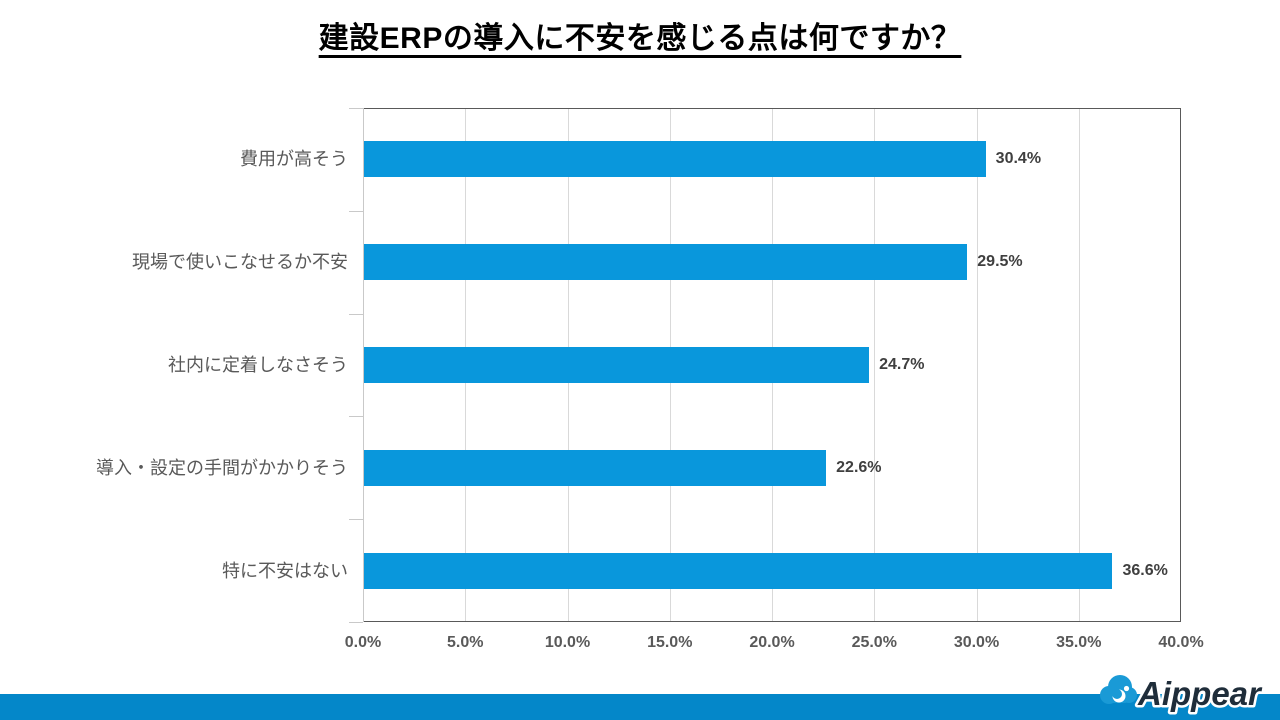 This screenshot has width=1280, height=720. I want to click on x-tick-label: 35.0%, so click(1079, 642).